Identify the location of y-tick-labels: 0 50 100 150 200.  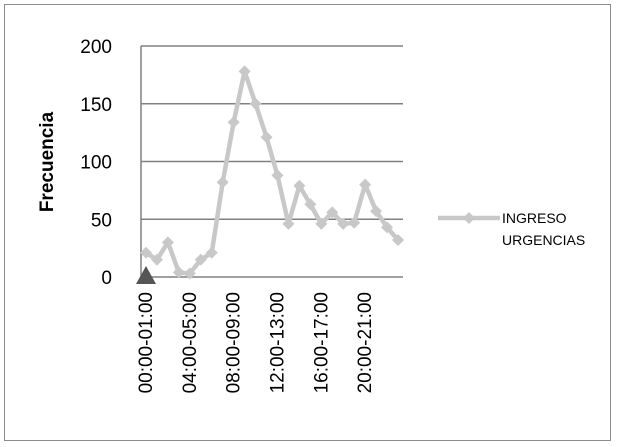
(96, 163).